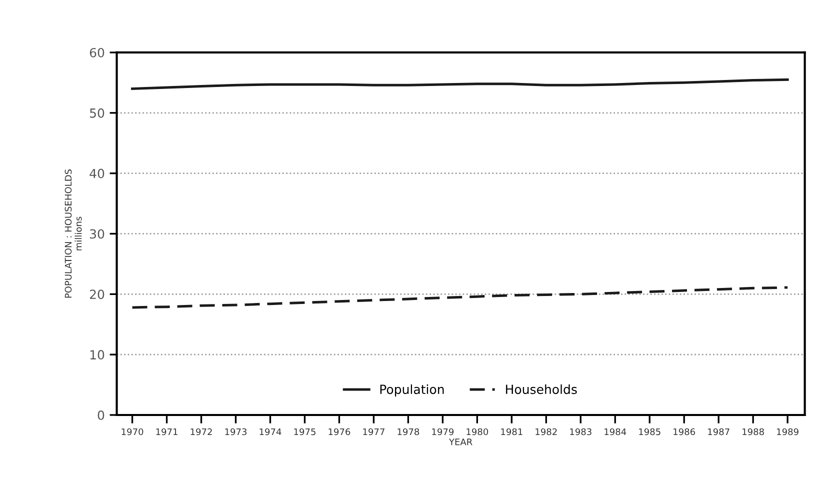  Describe the element at coordinates (649, 432) in the screenshot. I see `x-tick-label: 1985` at that location.